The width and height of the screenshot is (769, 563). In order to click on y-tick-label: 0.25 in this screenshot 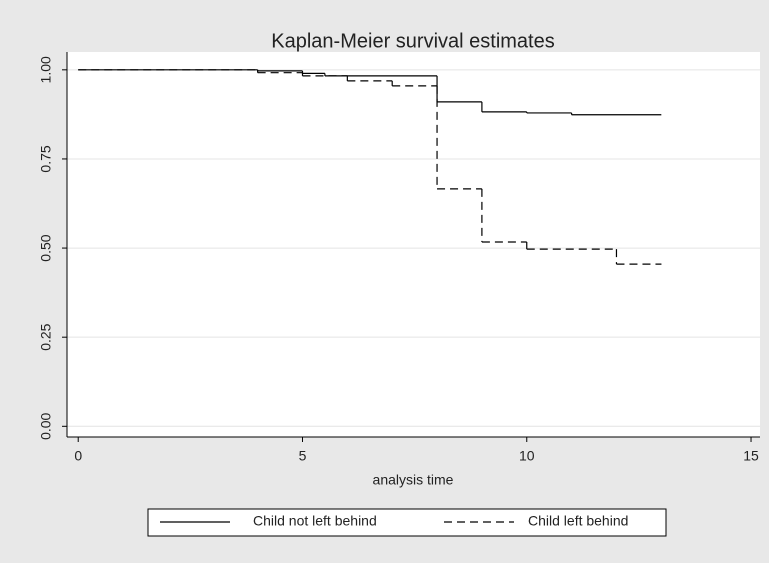, I will do `click(46, 336)`.